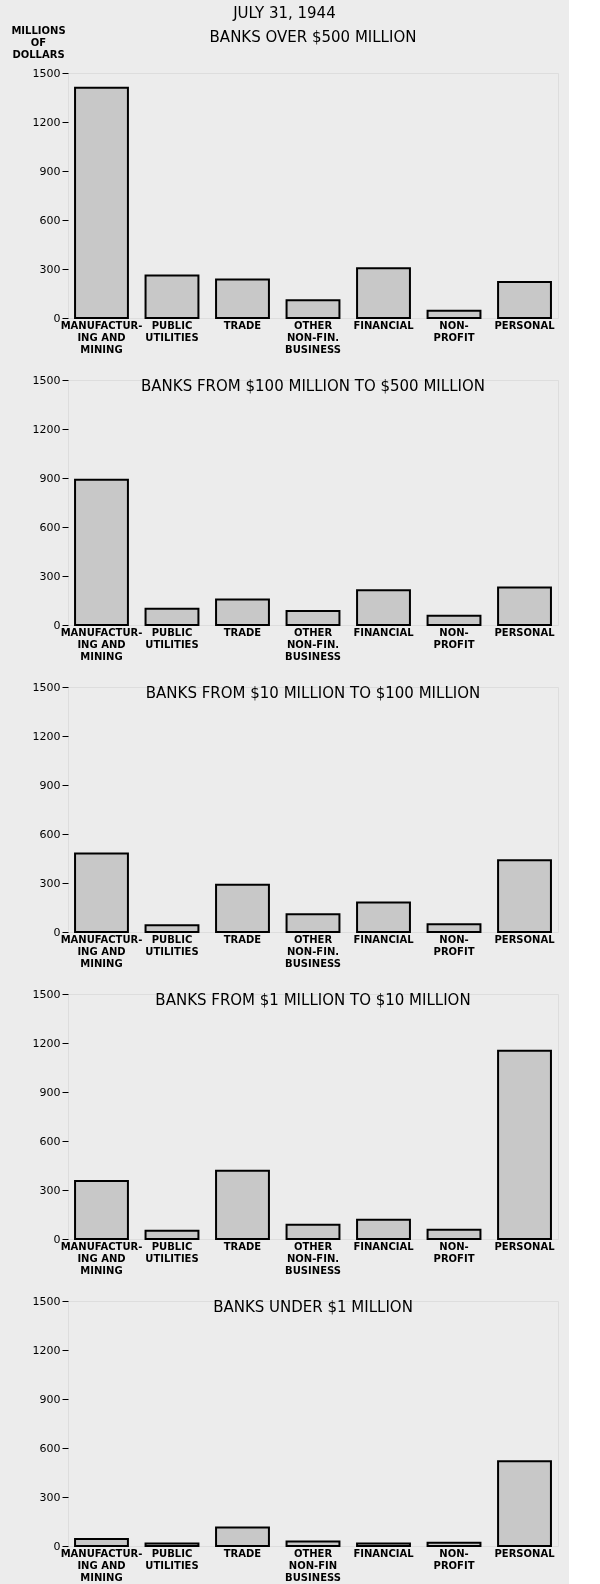  I want to click on chart-title: BANKS FROM $10 MILLION TO $100 MILLION, so click(313, 693).